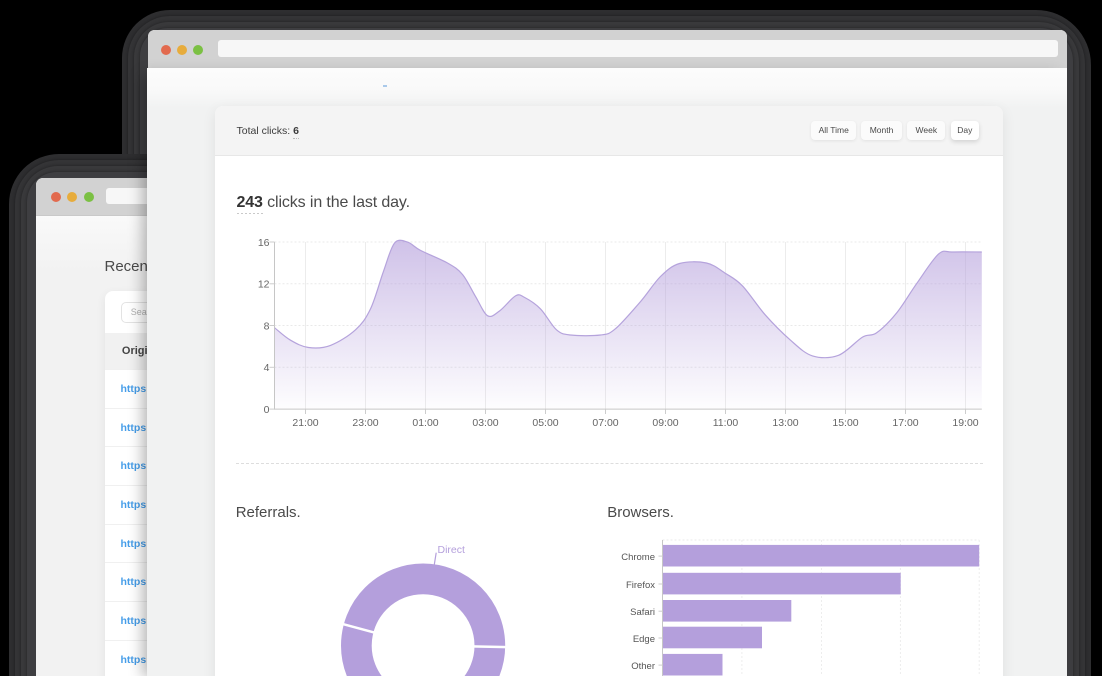 The width and height of the screenshot is (1102, 676). I want to click on svg-text: Chrome, so click(638, 557).